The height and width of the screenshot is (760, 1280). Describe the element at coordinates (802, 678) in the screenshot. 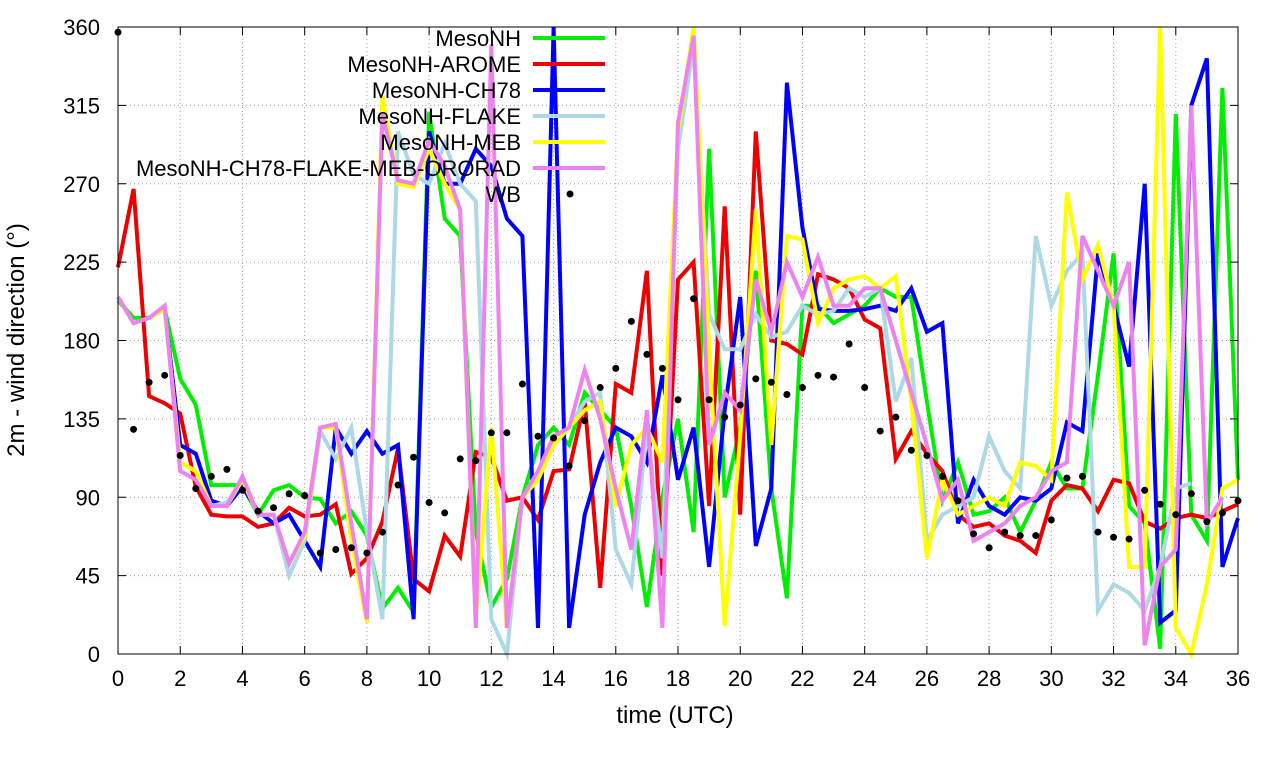

I see `x-tick-label: 22` at that location.